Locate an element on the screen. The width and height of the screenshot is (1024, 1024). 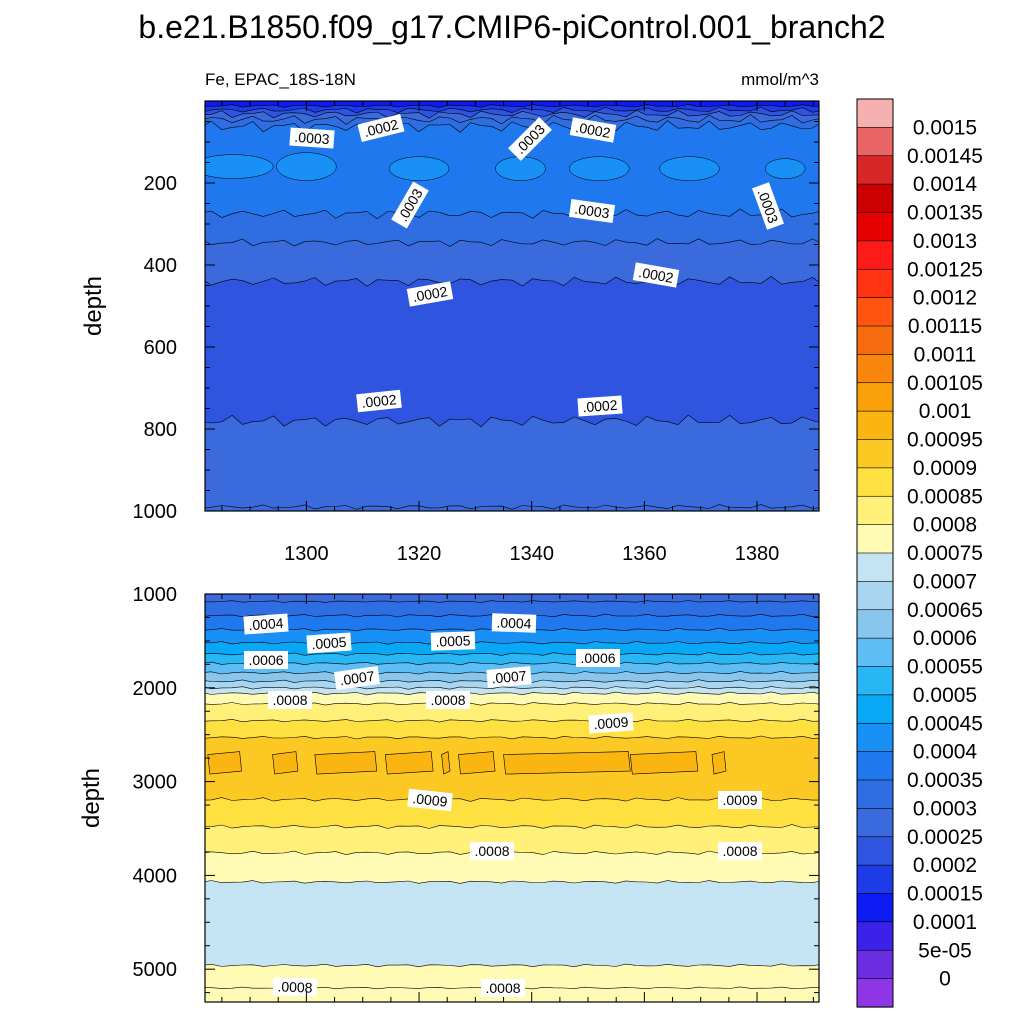
upper-contour-label-7: .0002 is located at coordinates (430, 294).